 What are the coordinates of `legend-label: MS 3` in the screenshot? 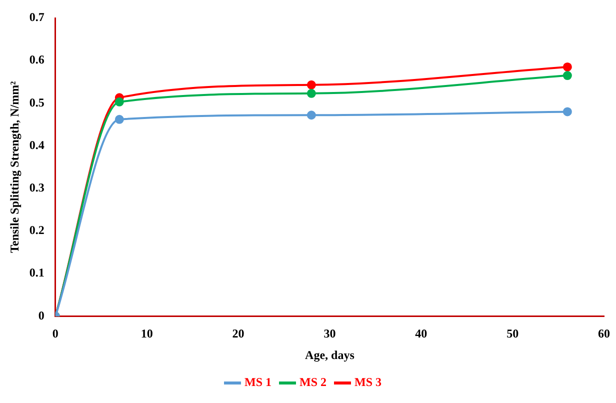 It's located at (368, 382).